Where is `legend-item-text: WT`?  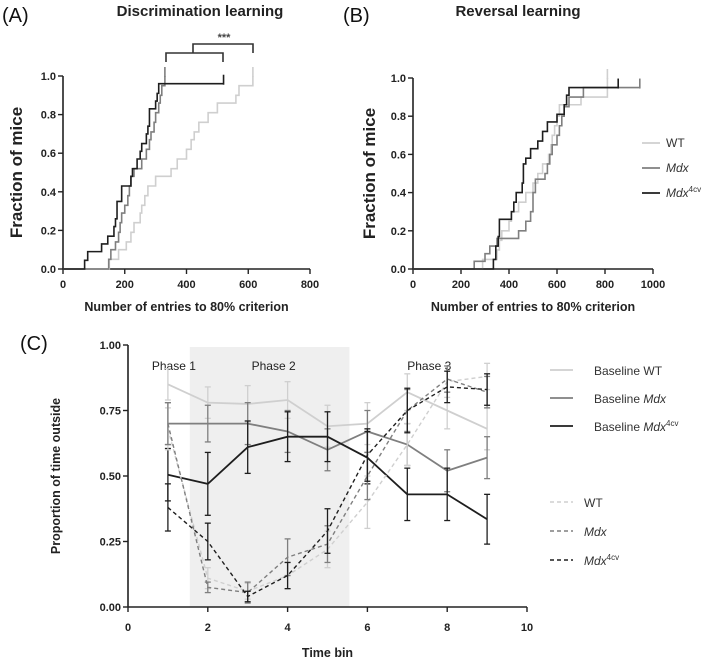 legend-item-text: WT is located at coordinates (593, 503).